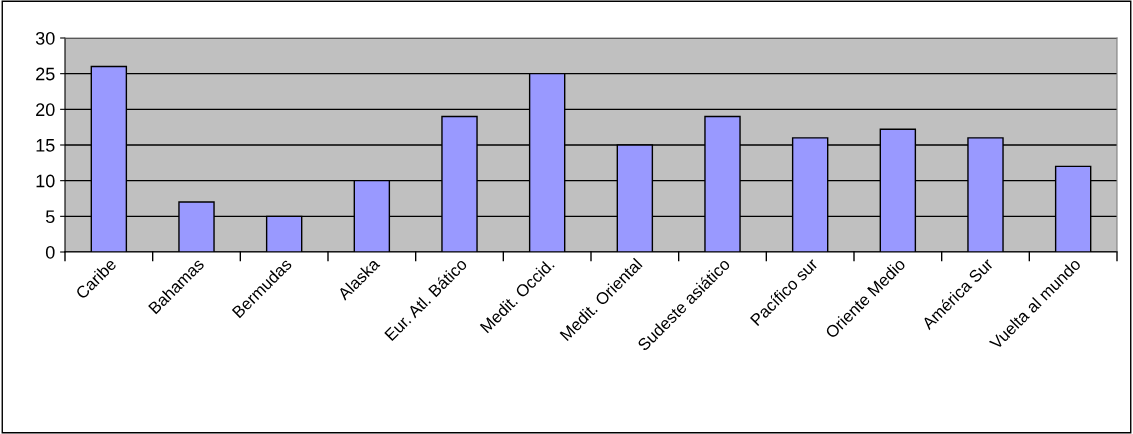 The width and height of the screenshot is (1133, 434). What do you see at coordinates (45, 145) in the screenshot?
I see `y-tick-label: 15` at bounding box center [45, 145].